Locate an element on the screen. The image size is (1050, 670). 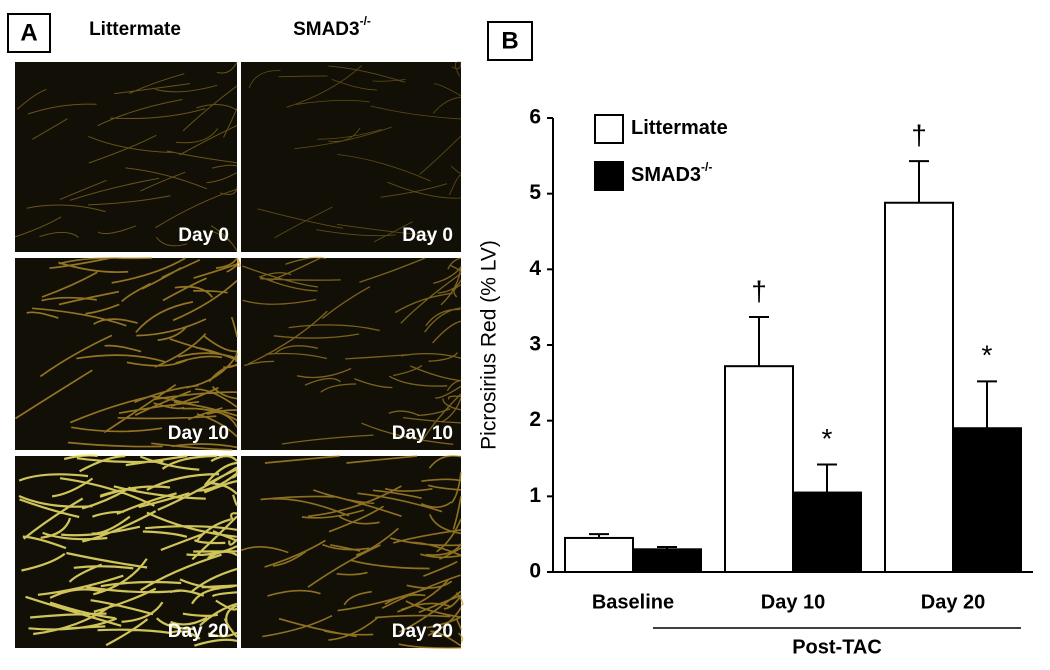
y-tick-label: 3 is located at coordinates (535, 344).